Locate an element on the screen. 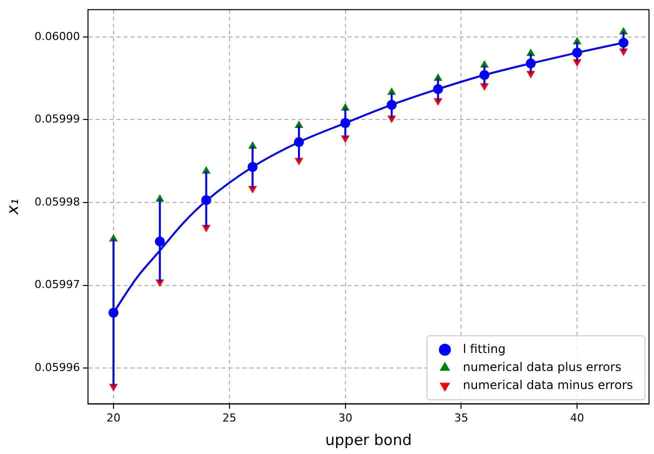  x-axis-title: upper bond is located at coordinates (368, 439).